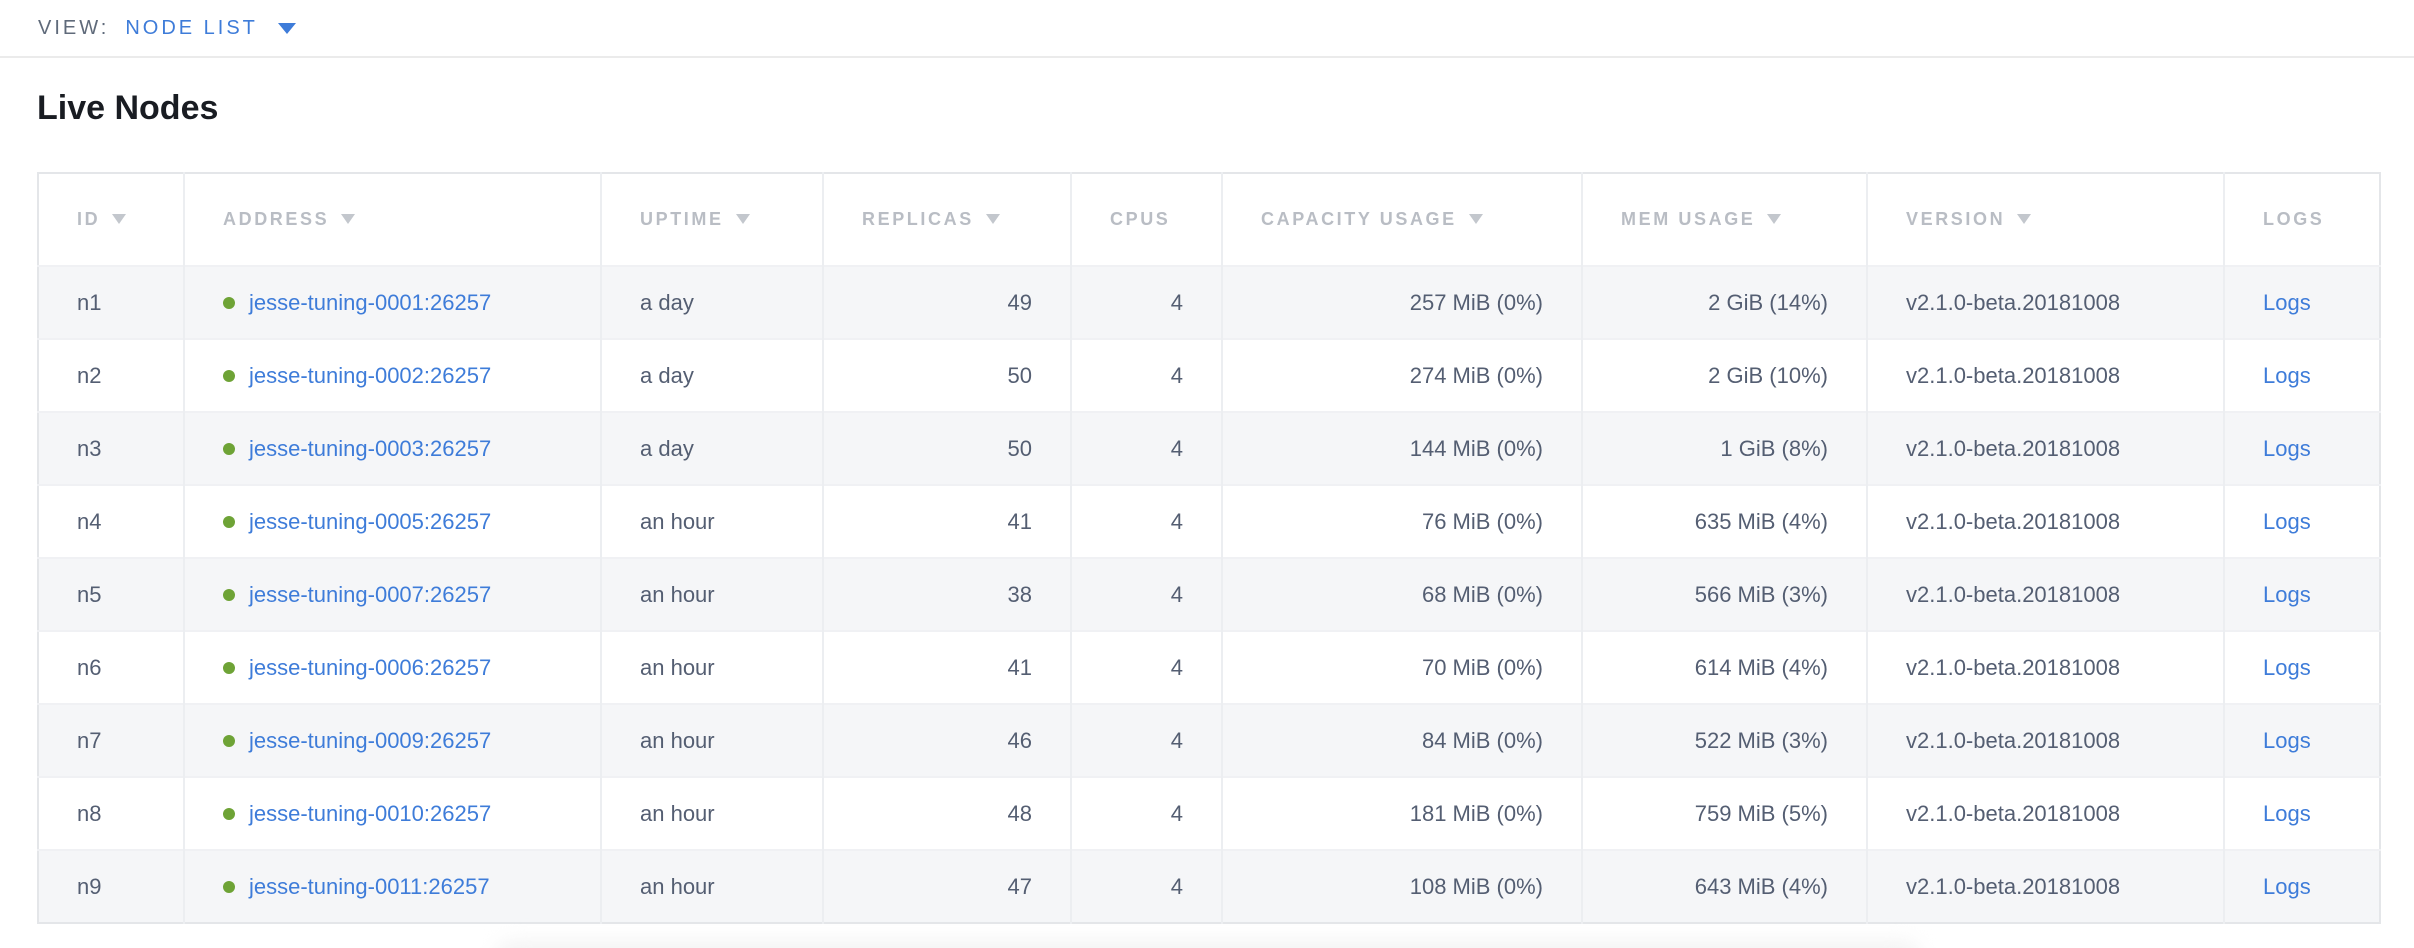 The width and height of the screenshot is (2414, 948). I want to click on cell-mem-usage: 643 MiB (4%), so click(1725, 886).